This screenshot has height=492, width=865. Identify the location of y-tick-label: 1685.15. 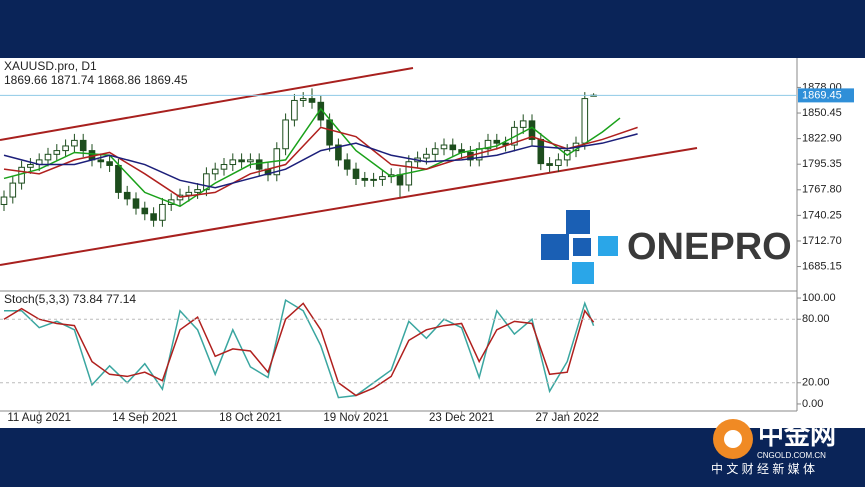
(822, 266).